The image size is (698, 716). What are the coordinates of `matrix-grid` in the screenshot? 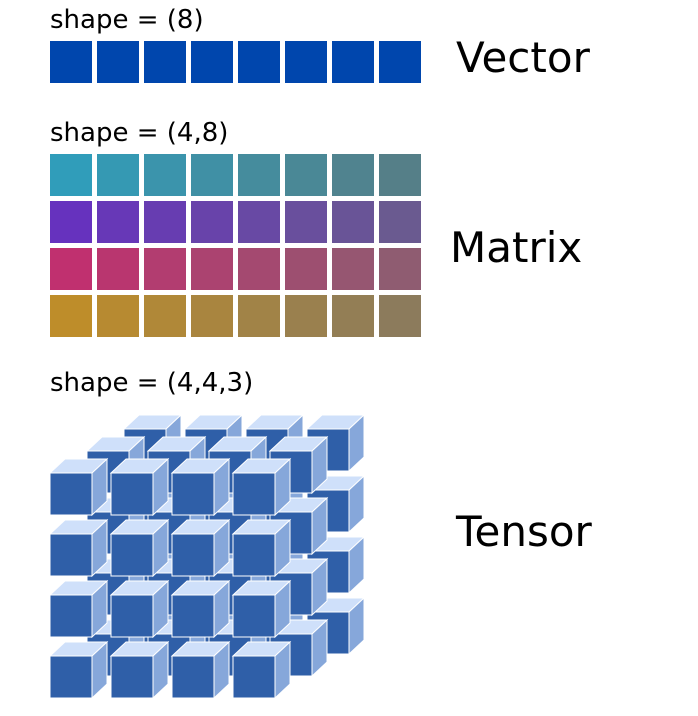 It's located at (235, 245).